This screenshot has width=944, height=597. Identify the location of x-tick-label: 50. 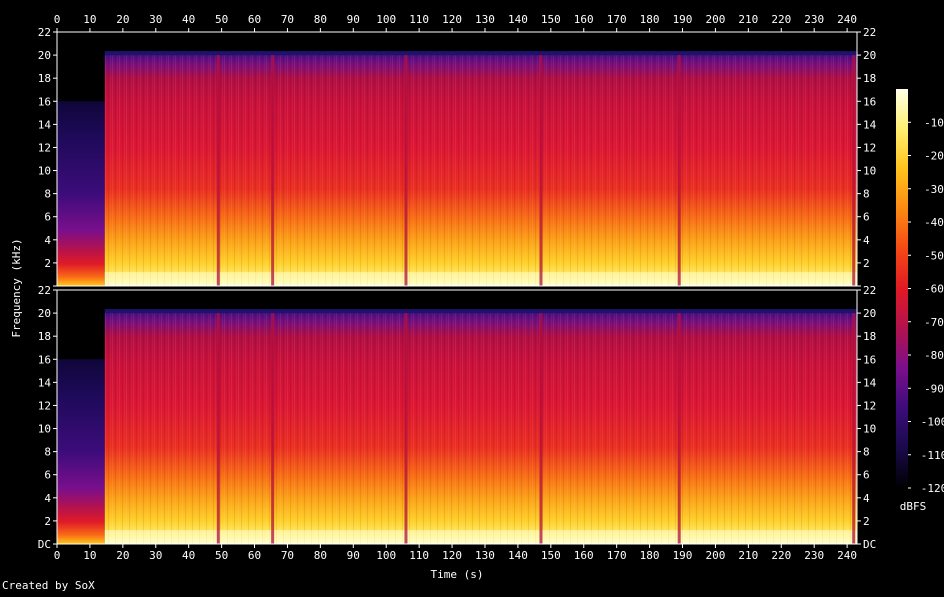
(221, 555).